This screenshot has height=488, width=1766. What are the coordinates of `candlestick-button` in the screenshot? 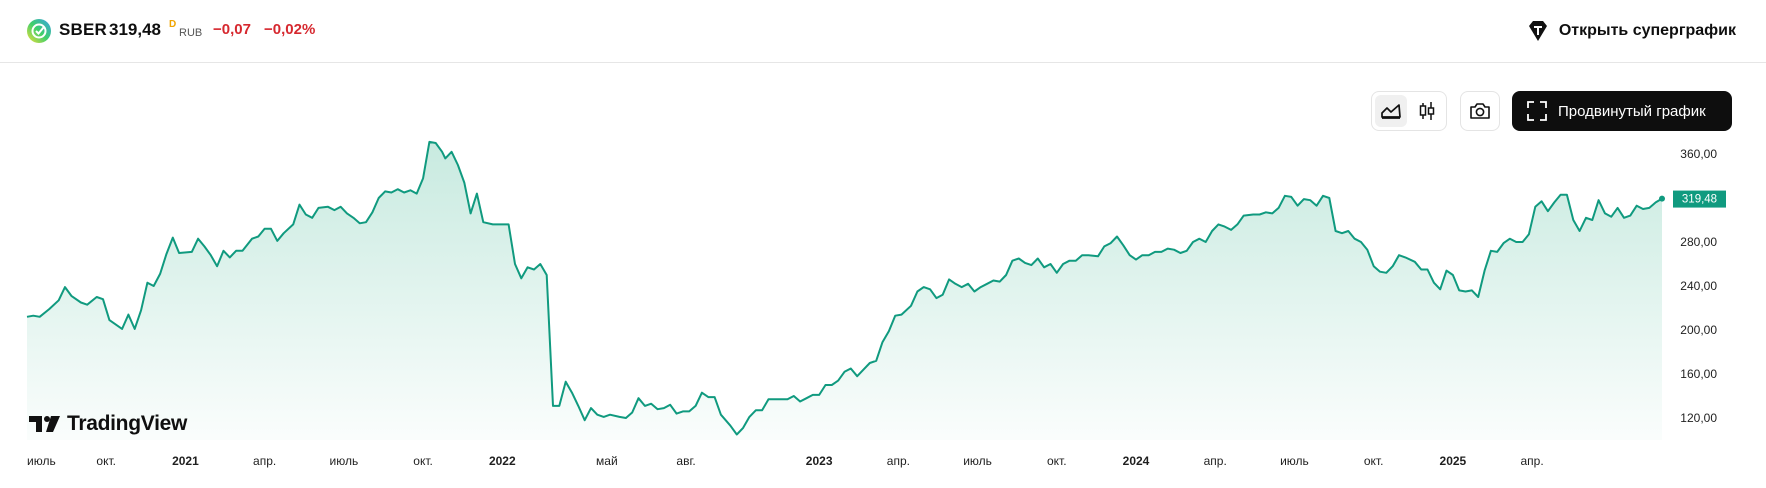 It's located at (1427, 111).